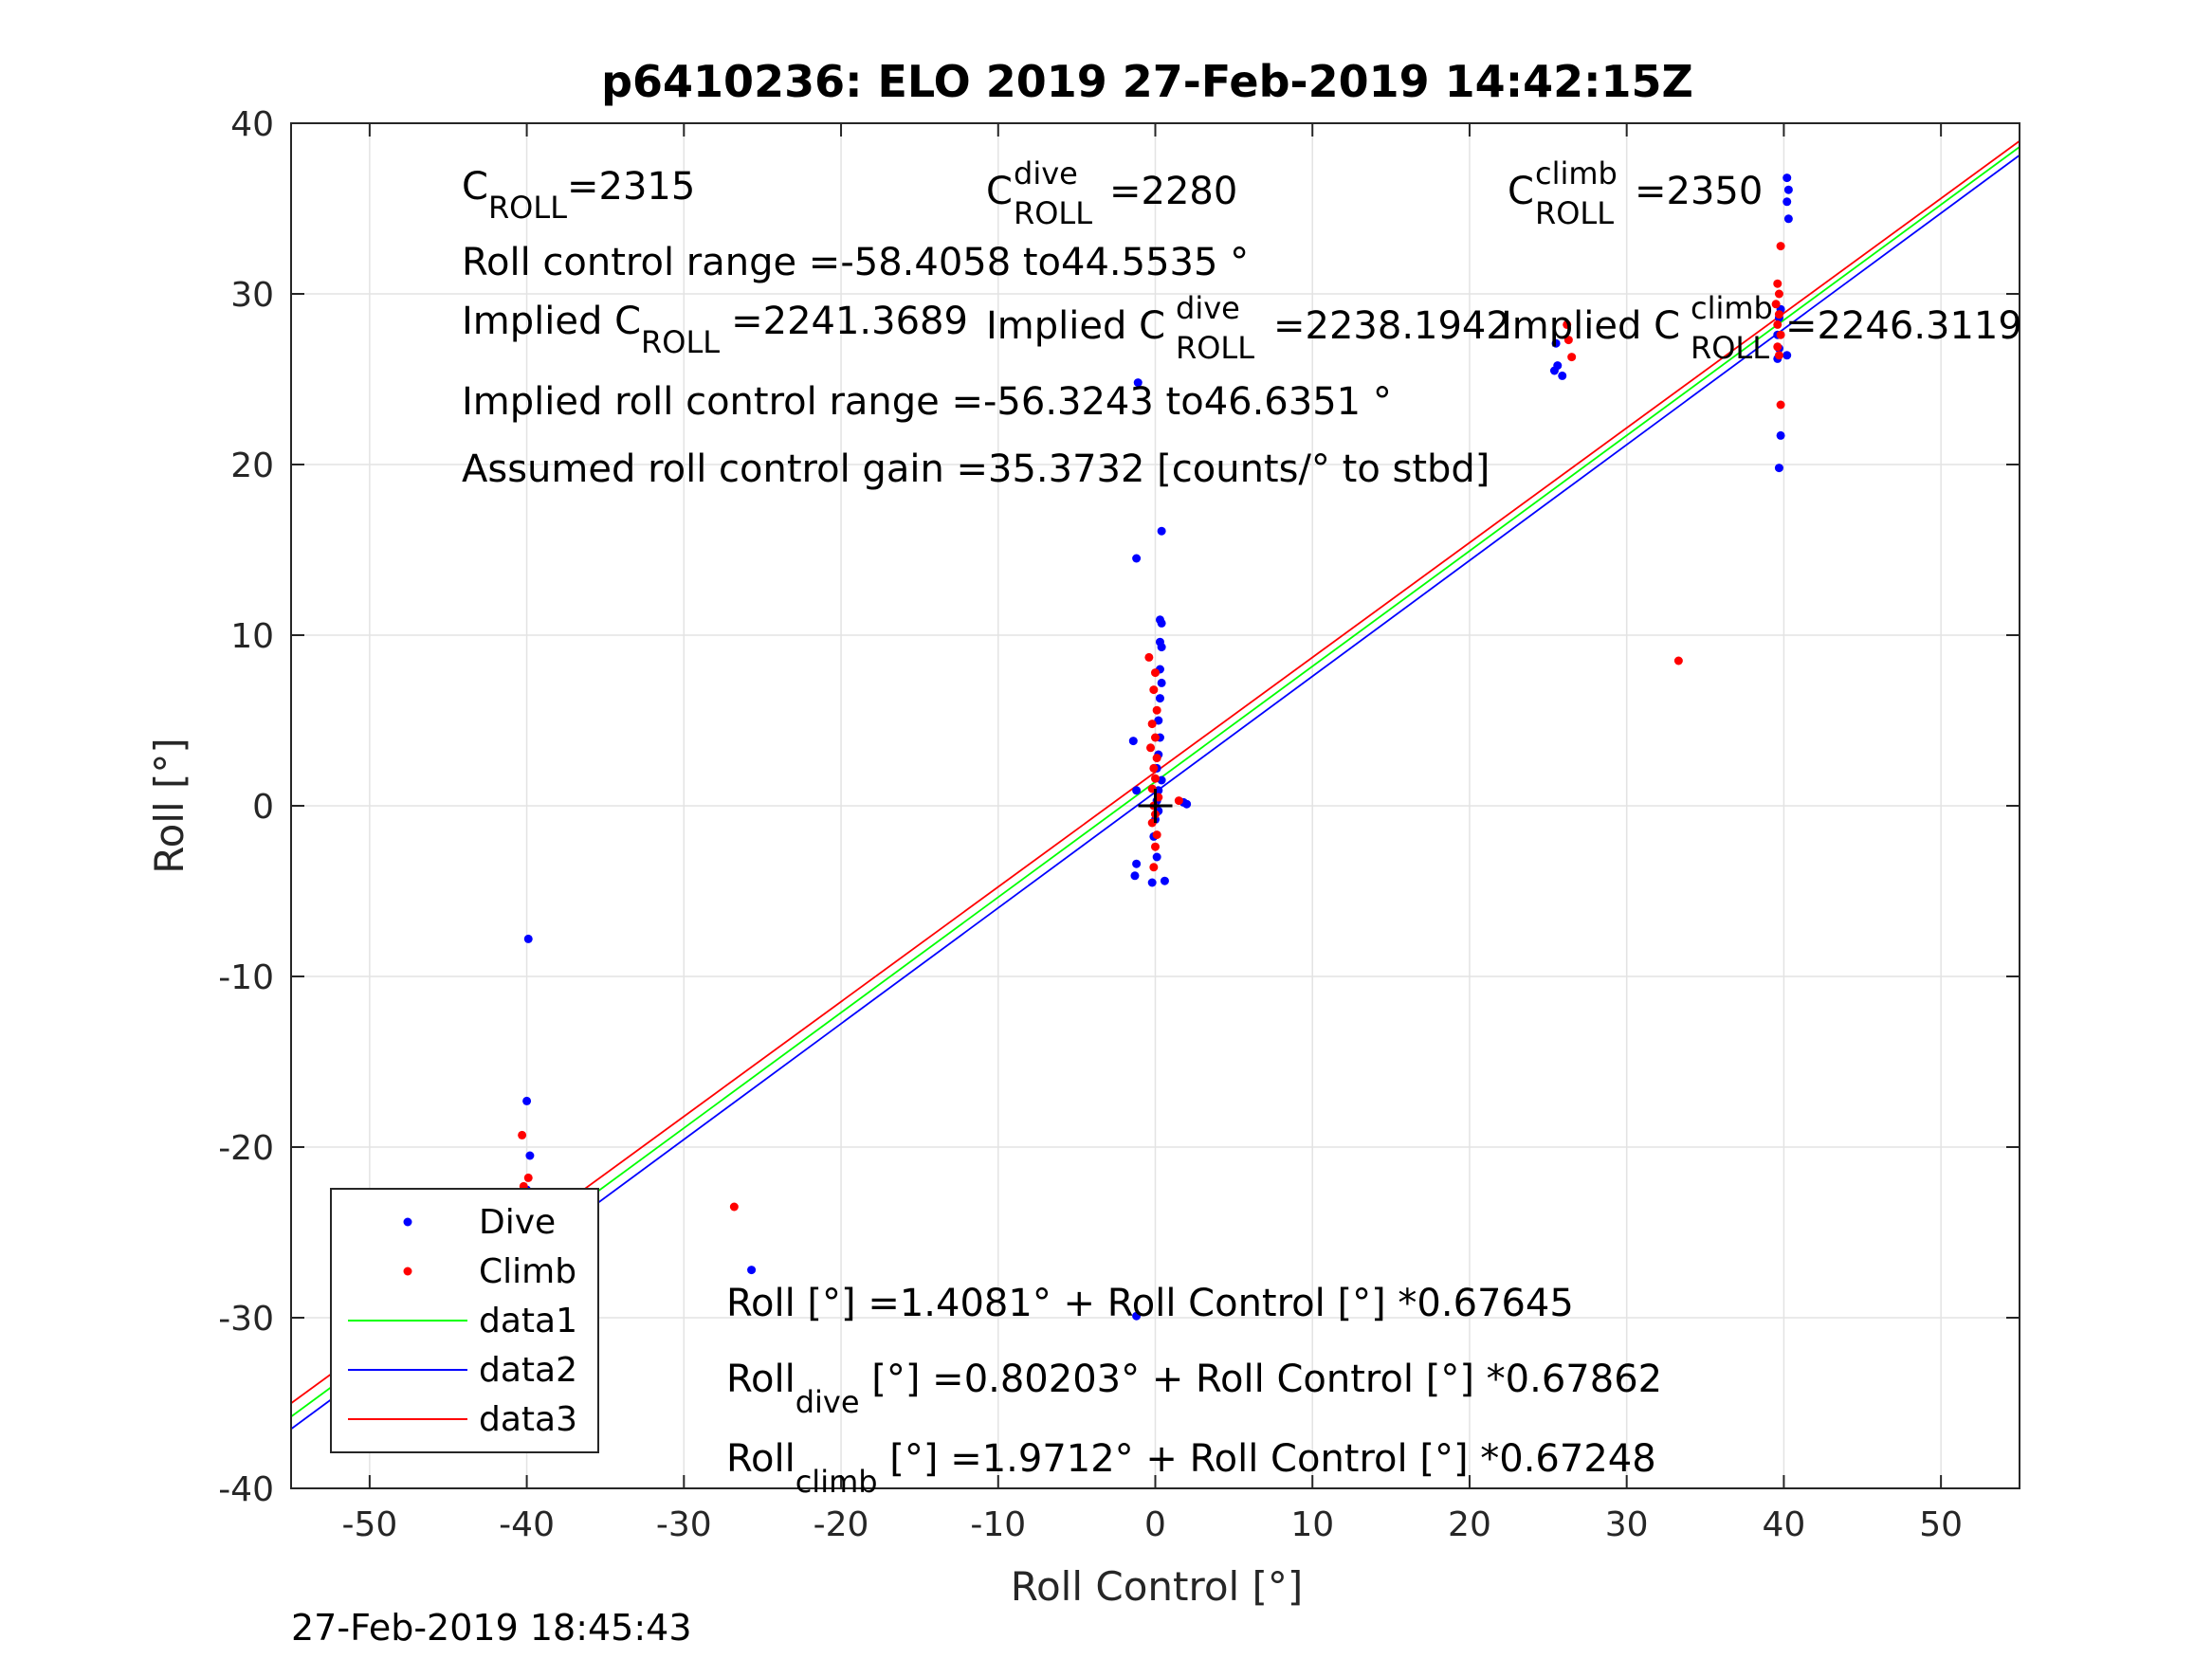 The height and width of the screenshot is (1659, 2212). What do you see at coordinates (1075, 326) in the screenshot?
I see `annotation-implied-c-roll-dive: Implied C` at bounding box center [1075, 326].